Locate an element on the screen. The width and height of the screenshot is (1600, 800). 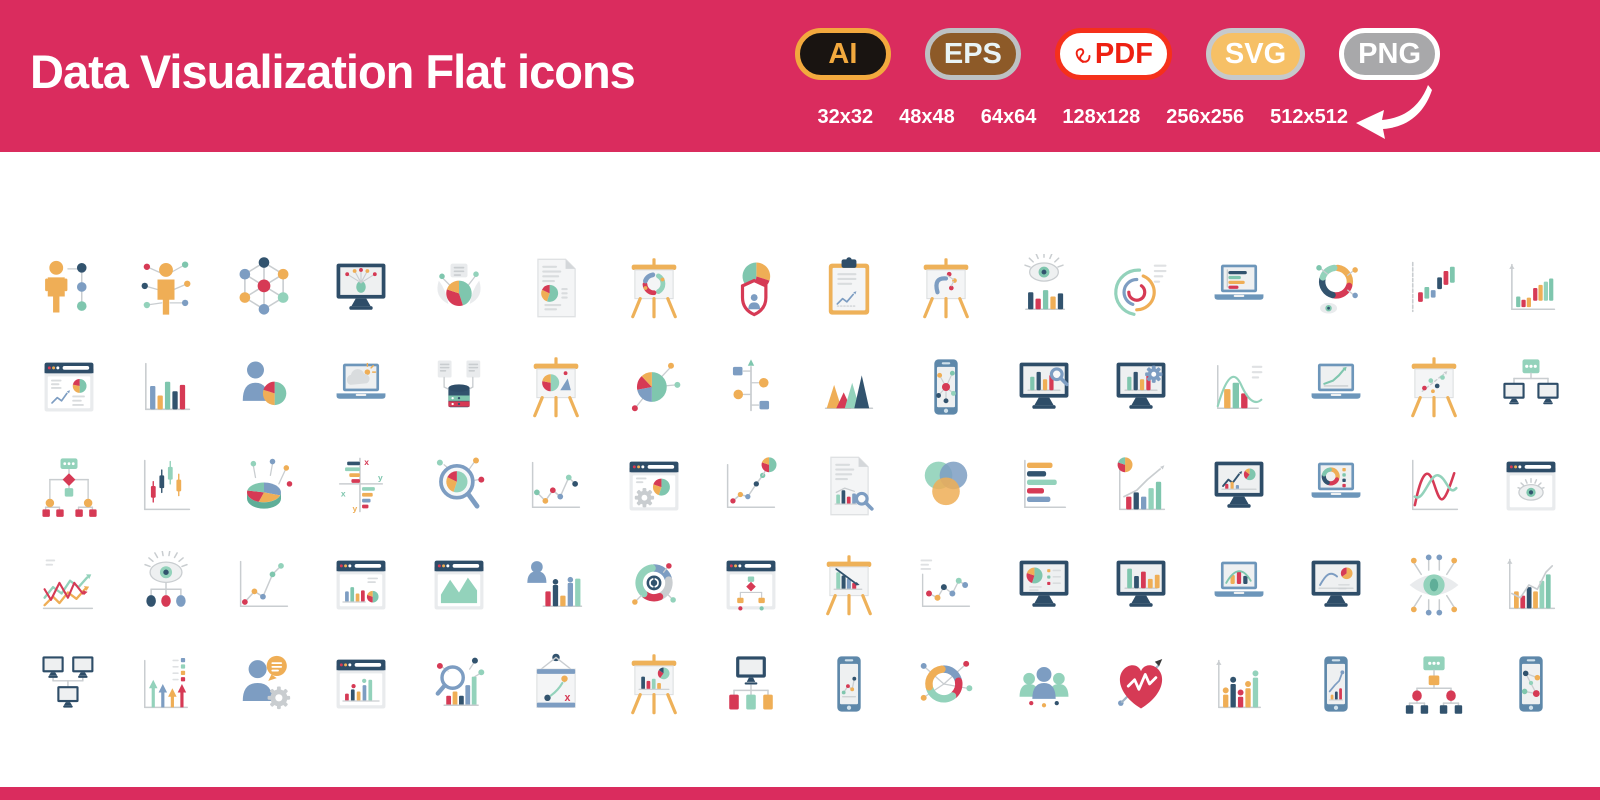
data-sync-donut-icon is located at coordinates (654, 585).